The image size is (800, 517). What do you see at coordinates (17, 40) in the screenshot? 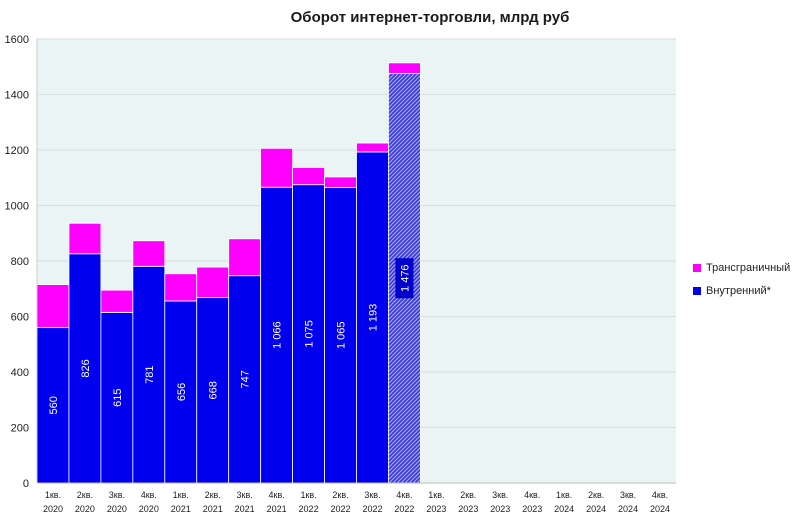
I see `y-tick-label: 1600` at bounding box center [17, 40].